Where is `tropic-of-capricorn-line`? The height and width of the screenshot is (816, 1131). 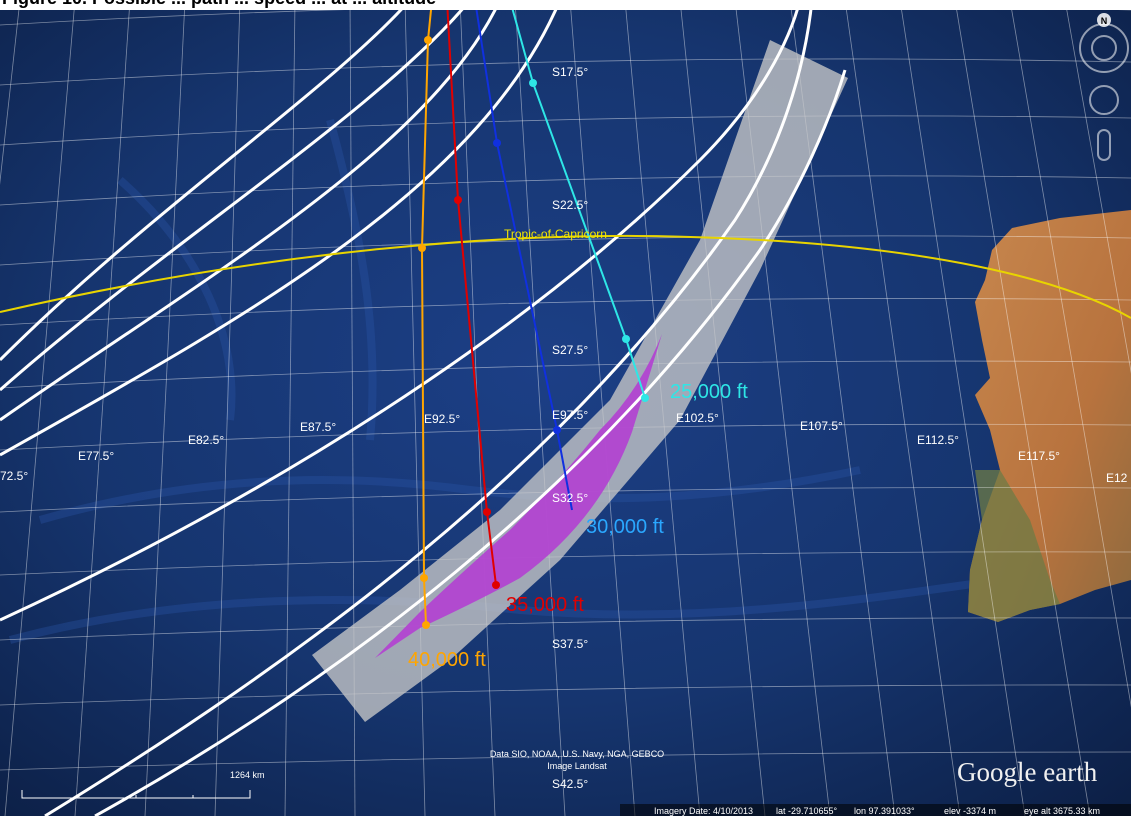
tropic-of-capricorn-line is located at coordinates (565, 276).